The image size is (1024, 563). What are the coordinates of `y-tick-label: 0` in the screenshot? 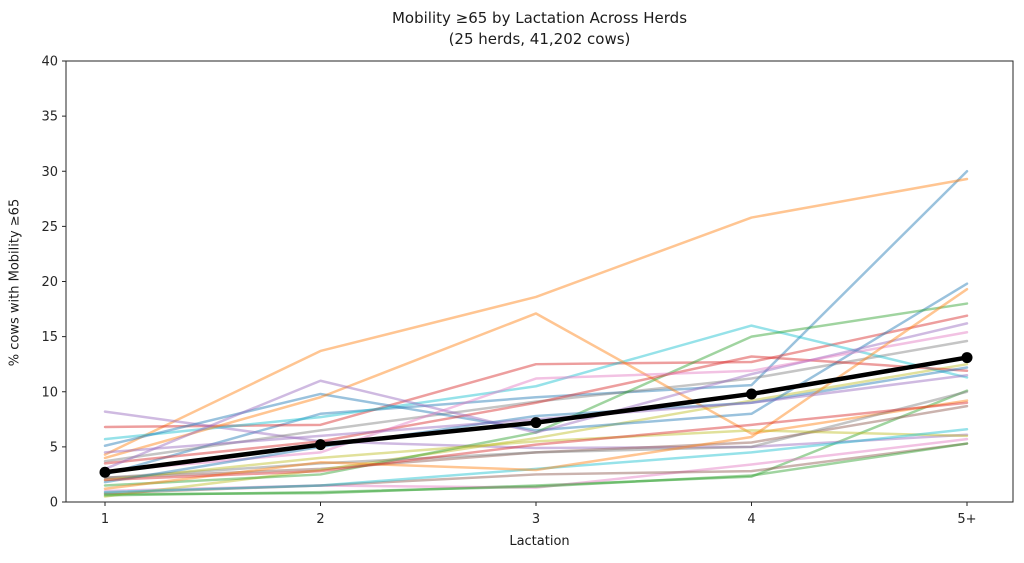 It's located at (54, 503).